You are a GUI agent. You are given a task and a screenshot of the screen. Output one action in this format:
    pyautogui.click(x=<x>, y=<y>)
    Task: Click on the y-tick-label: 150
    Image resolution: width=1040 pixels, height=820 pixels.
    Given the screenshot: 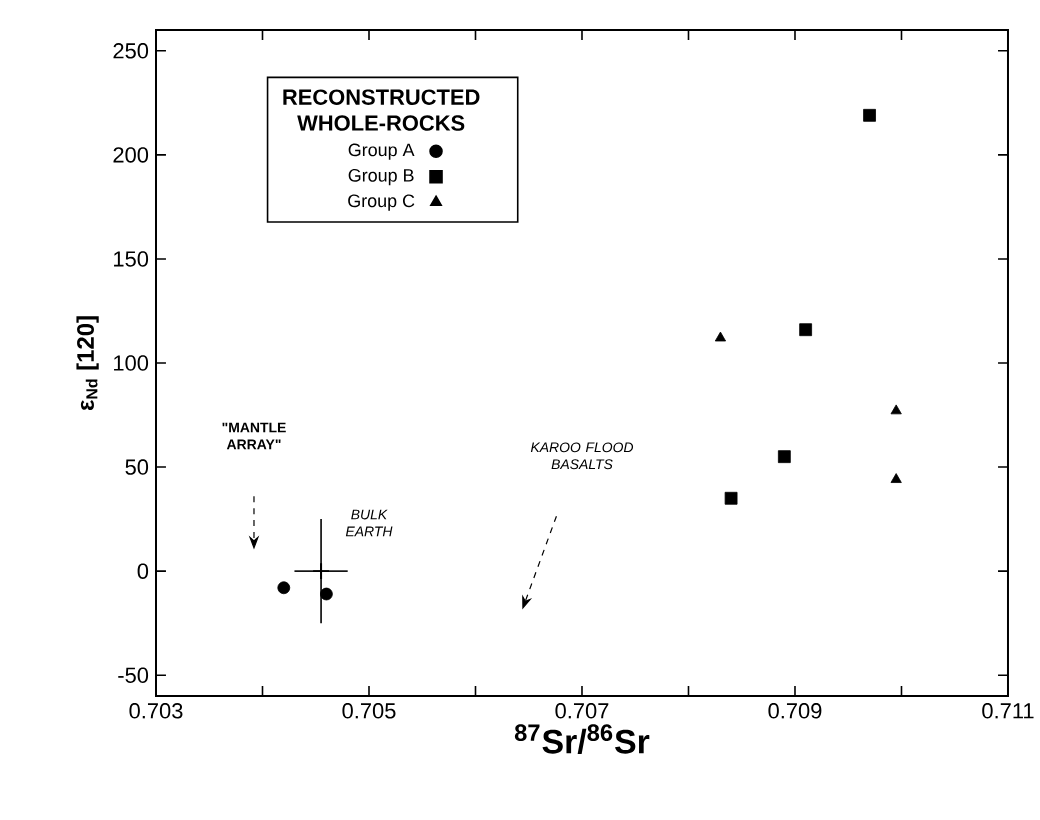 What is the action you would take?
    pyautogui.click(x=131, y=259)
    